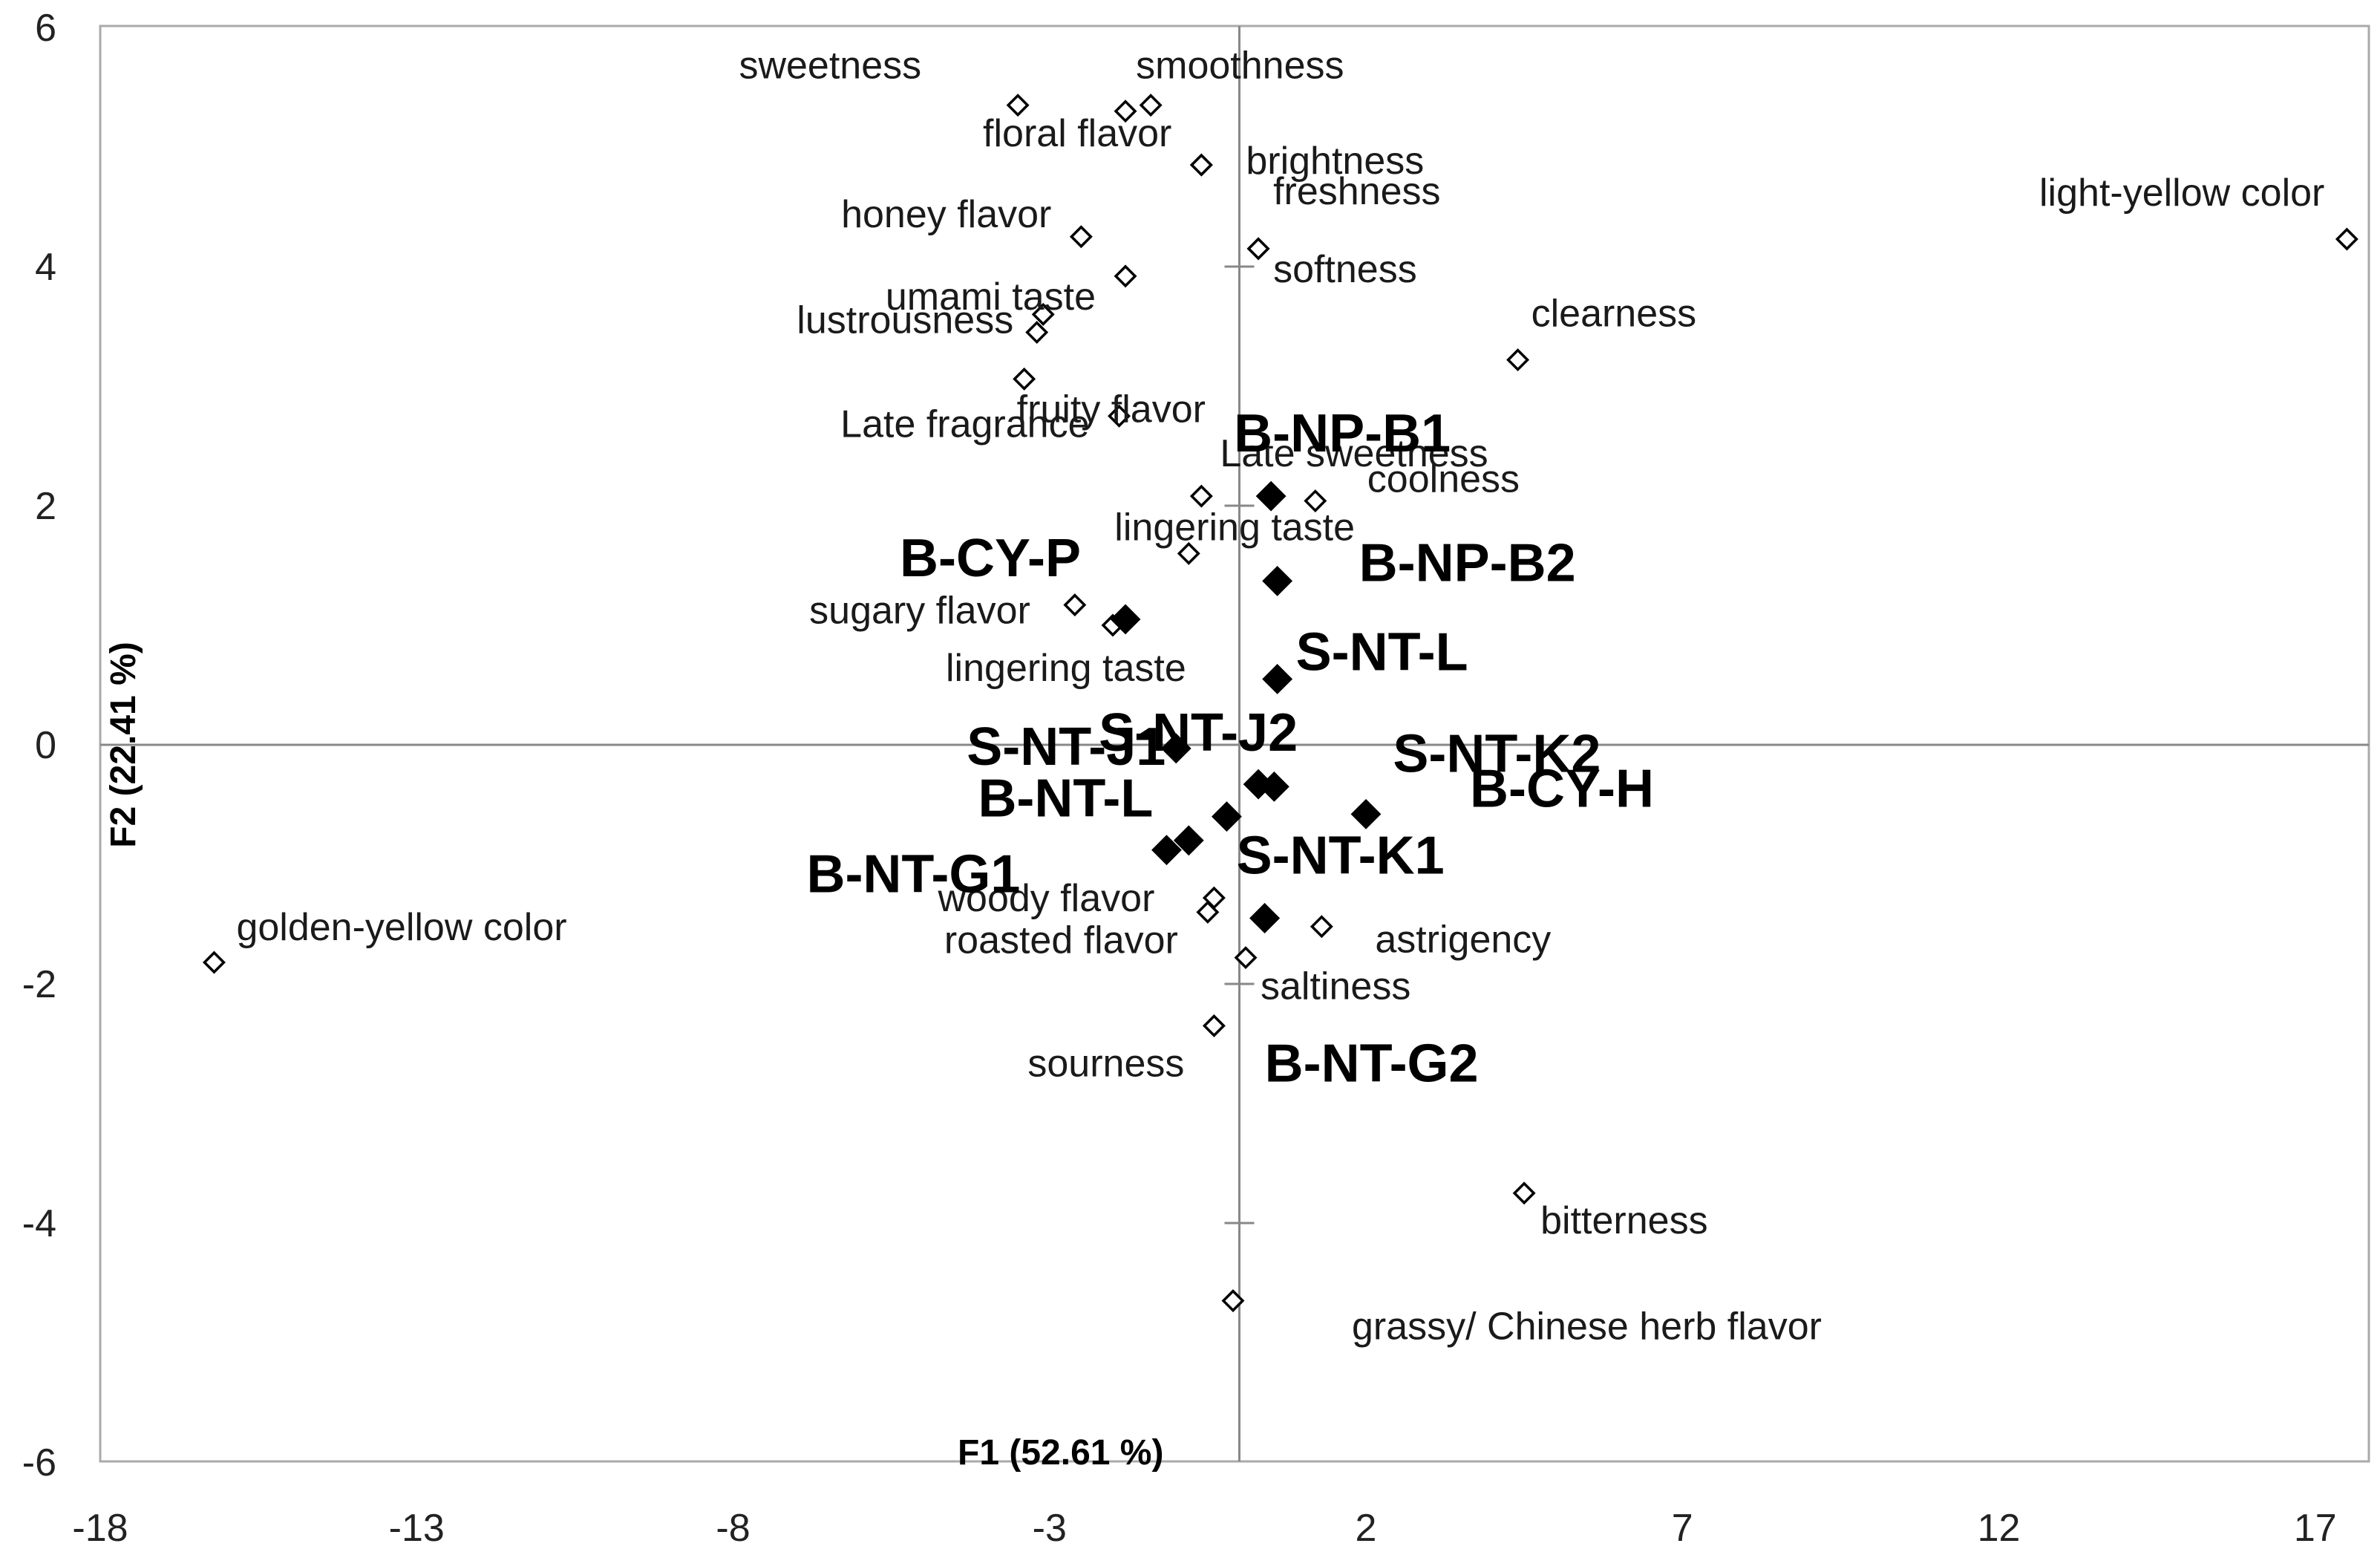 Image resolution: width=2380 pixels, height=1552 pixels. I want to click on attribute-label: brightness, so click(1335, 161).